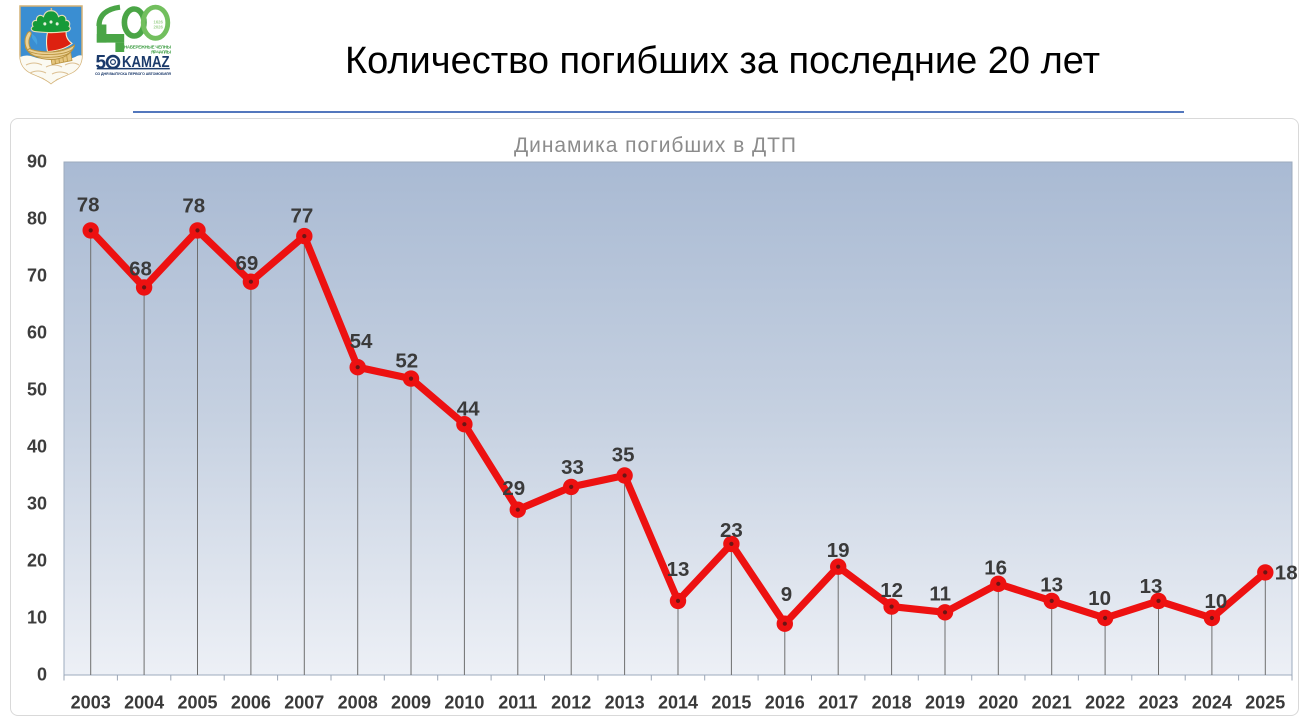  What do you see at coordinates (37, 390) in the screenshot?
I see `svg-text: 50` at bounding box center [37, 390].